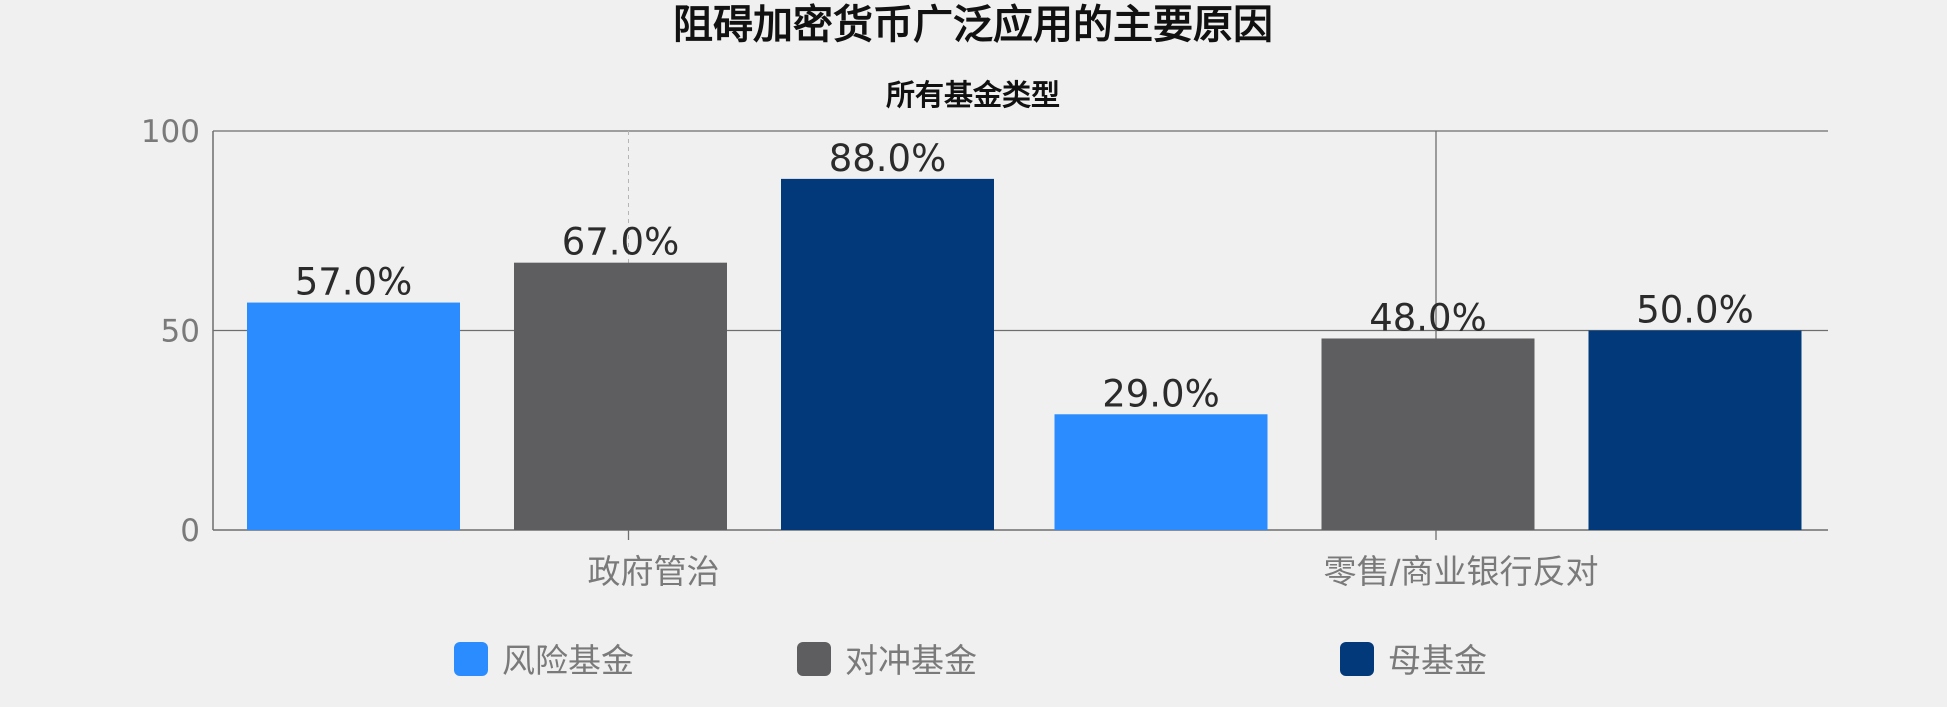  I want to click on chart-subtitle: 所有基金类型, so click(973, 95).